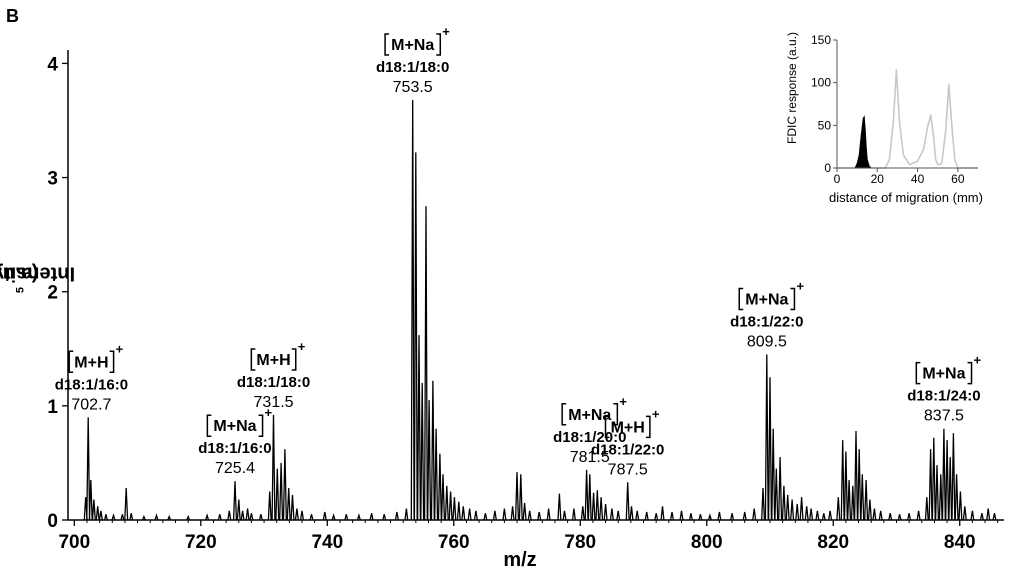  I want to click on annotation-lipid: d18:1/22:0, so click(766, 321).